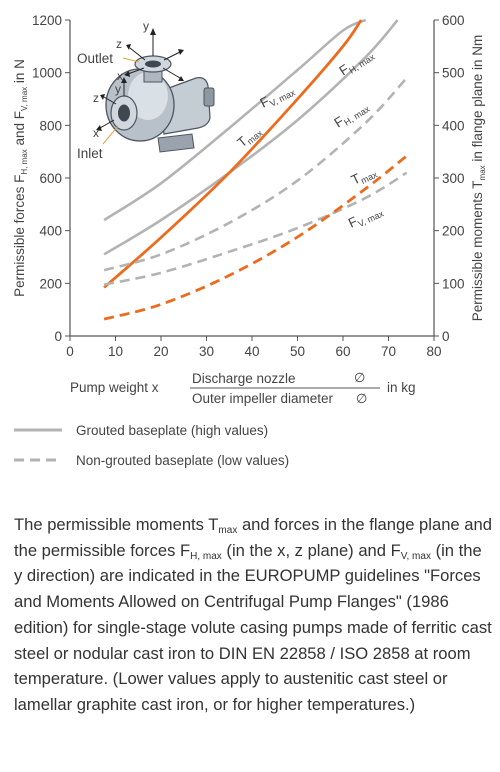 This screenshot has width=500, height=772. What do you see at coordinates (47, 73) in the screenshot?
I see `y-left-tick-label: 1000` at bounding box center [47, 73].